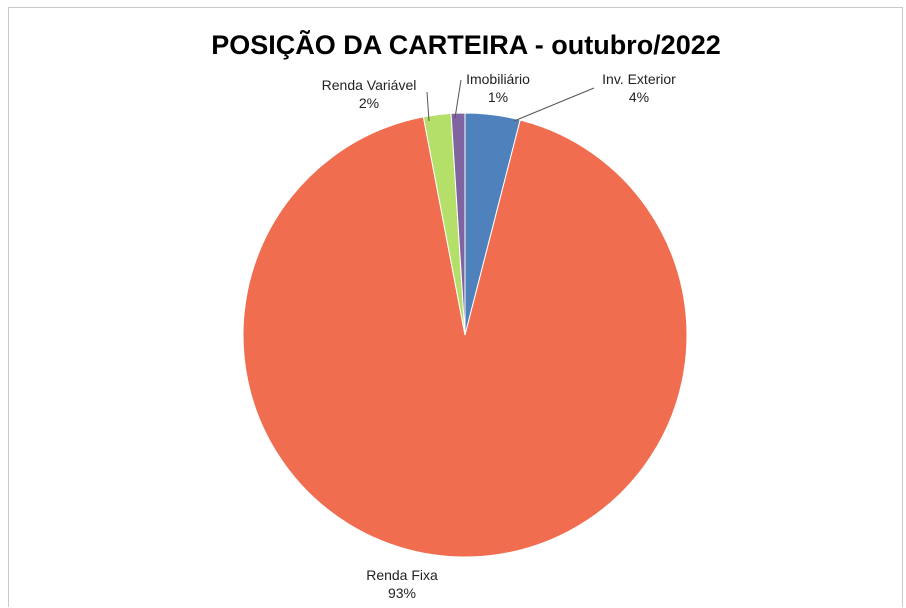 The height and width of the screenshot is (608, 906). What do you see at coordinates (369, 85) in the screenshot?
I see `slice-name-label: Renda Variável` at bounding box center [369, 85].